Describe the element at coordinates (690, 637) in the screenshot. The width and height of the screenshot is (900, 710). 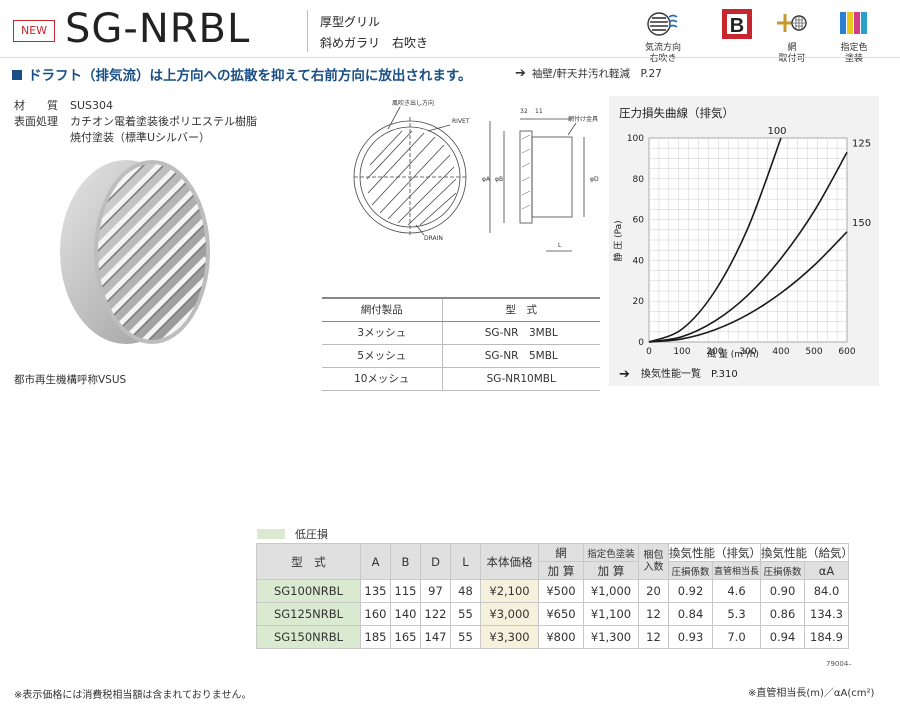
I see `cell-loss-ex: 0.93` at that location.